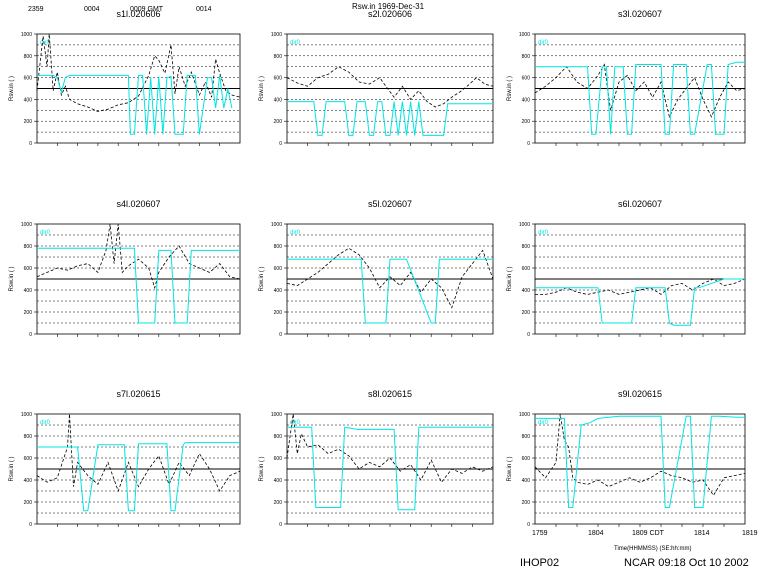  I want to click on chart-title: s2l.020606, so click(390, 14).